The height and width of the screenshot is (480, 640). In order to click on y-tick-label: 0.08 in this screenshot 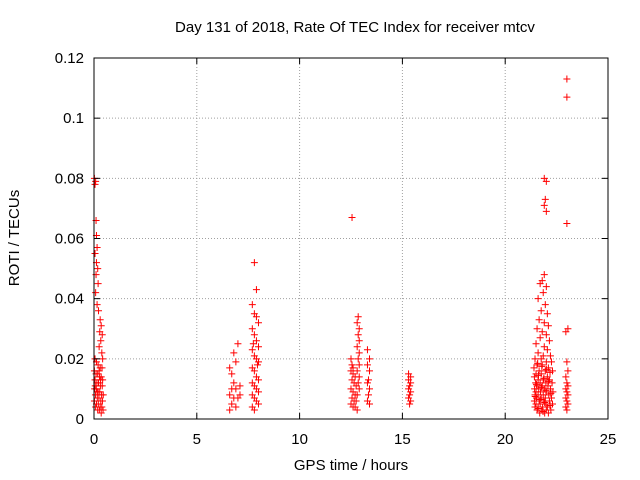, I will do `click(69, 178)`.